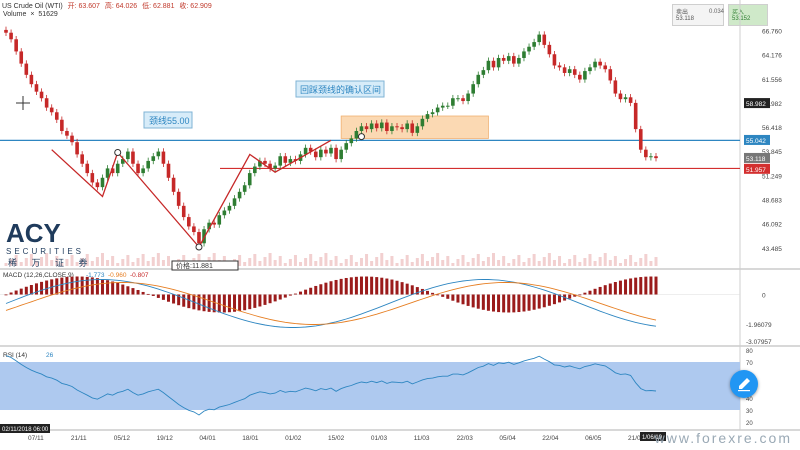 This screenshot has height=450, width=800. Describe the element at coordinates (749, 412) in the screenshot. I see `rsi-tick: 30` at that location.